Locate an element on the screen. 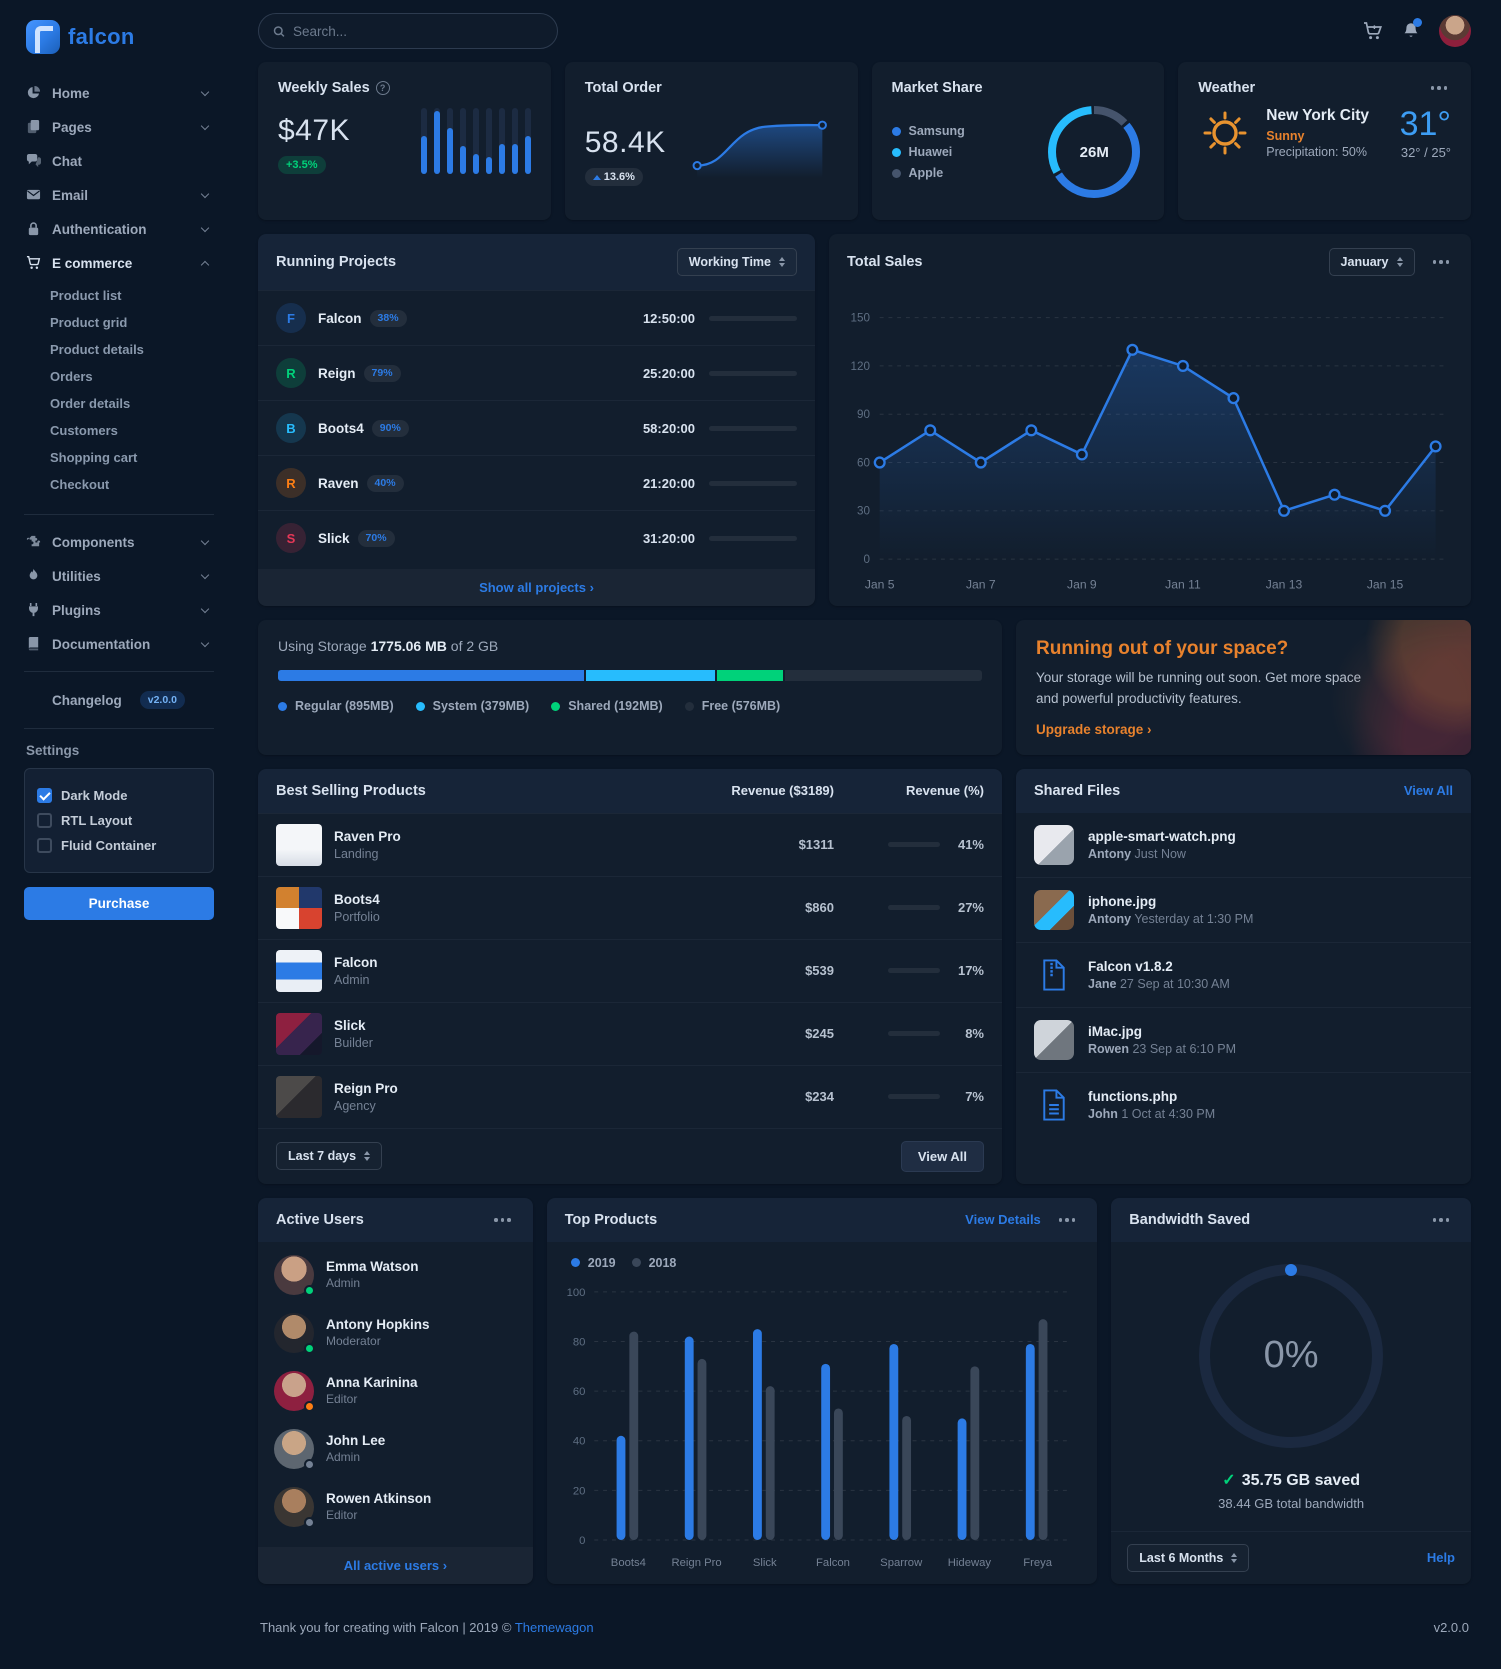 This screenshot has height=1669, width=1501. legend-item: Huawei is located at coordinates (928, 152).